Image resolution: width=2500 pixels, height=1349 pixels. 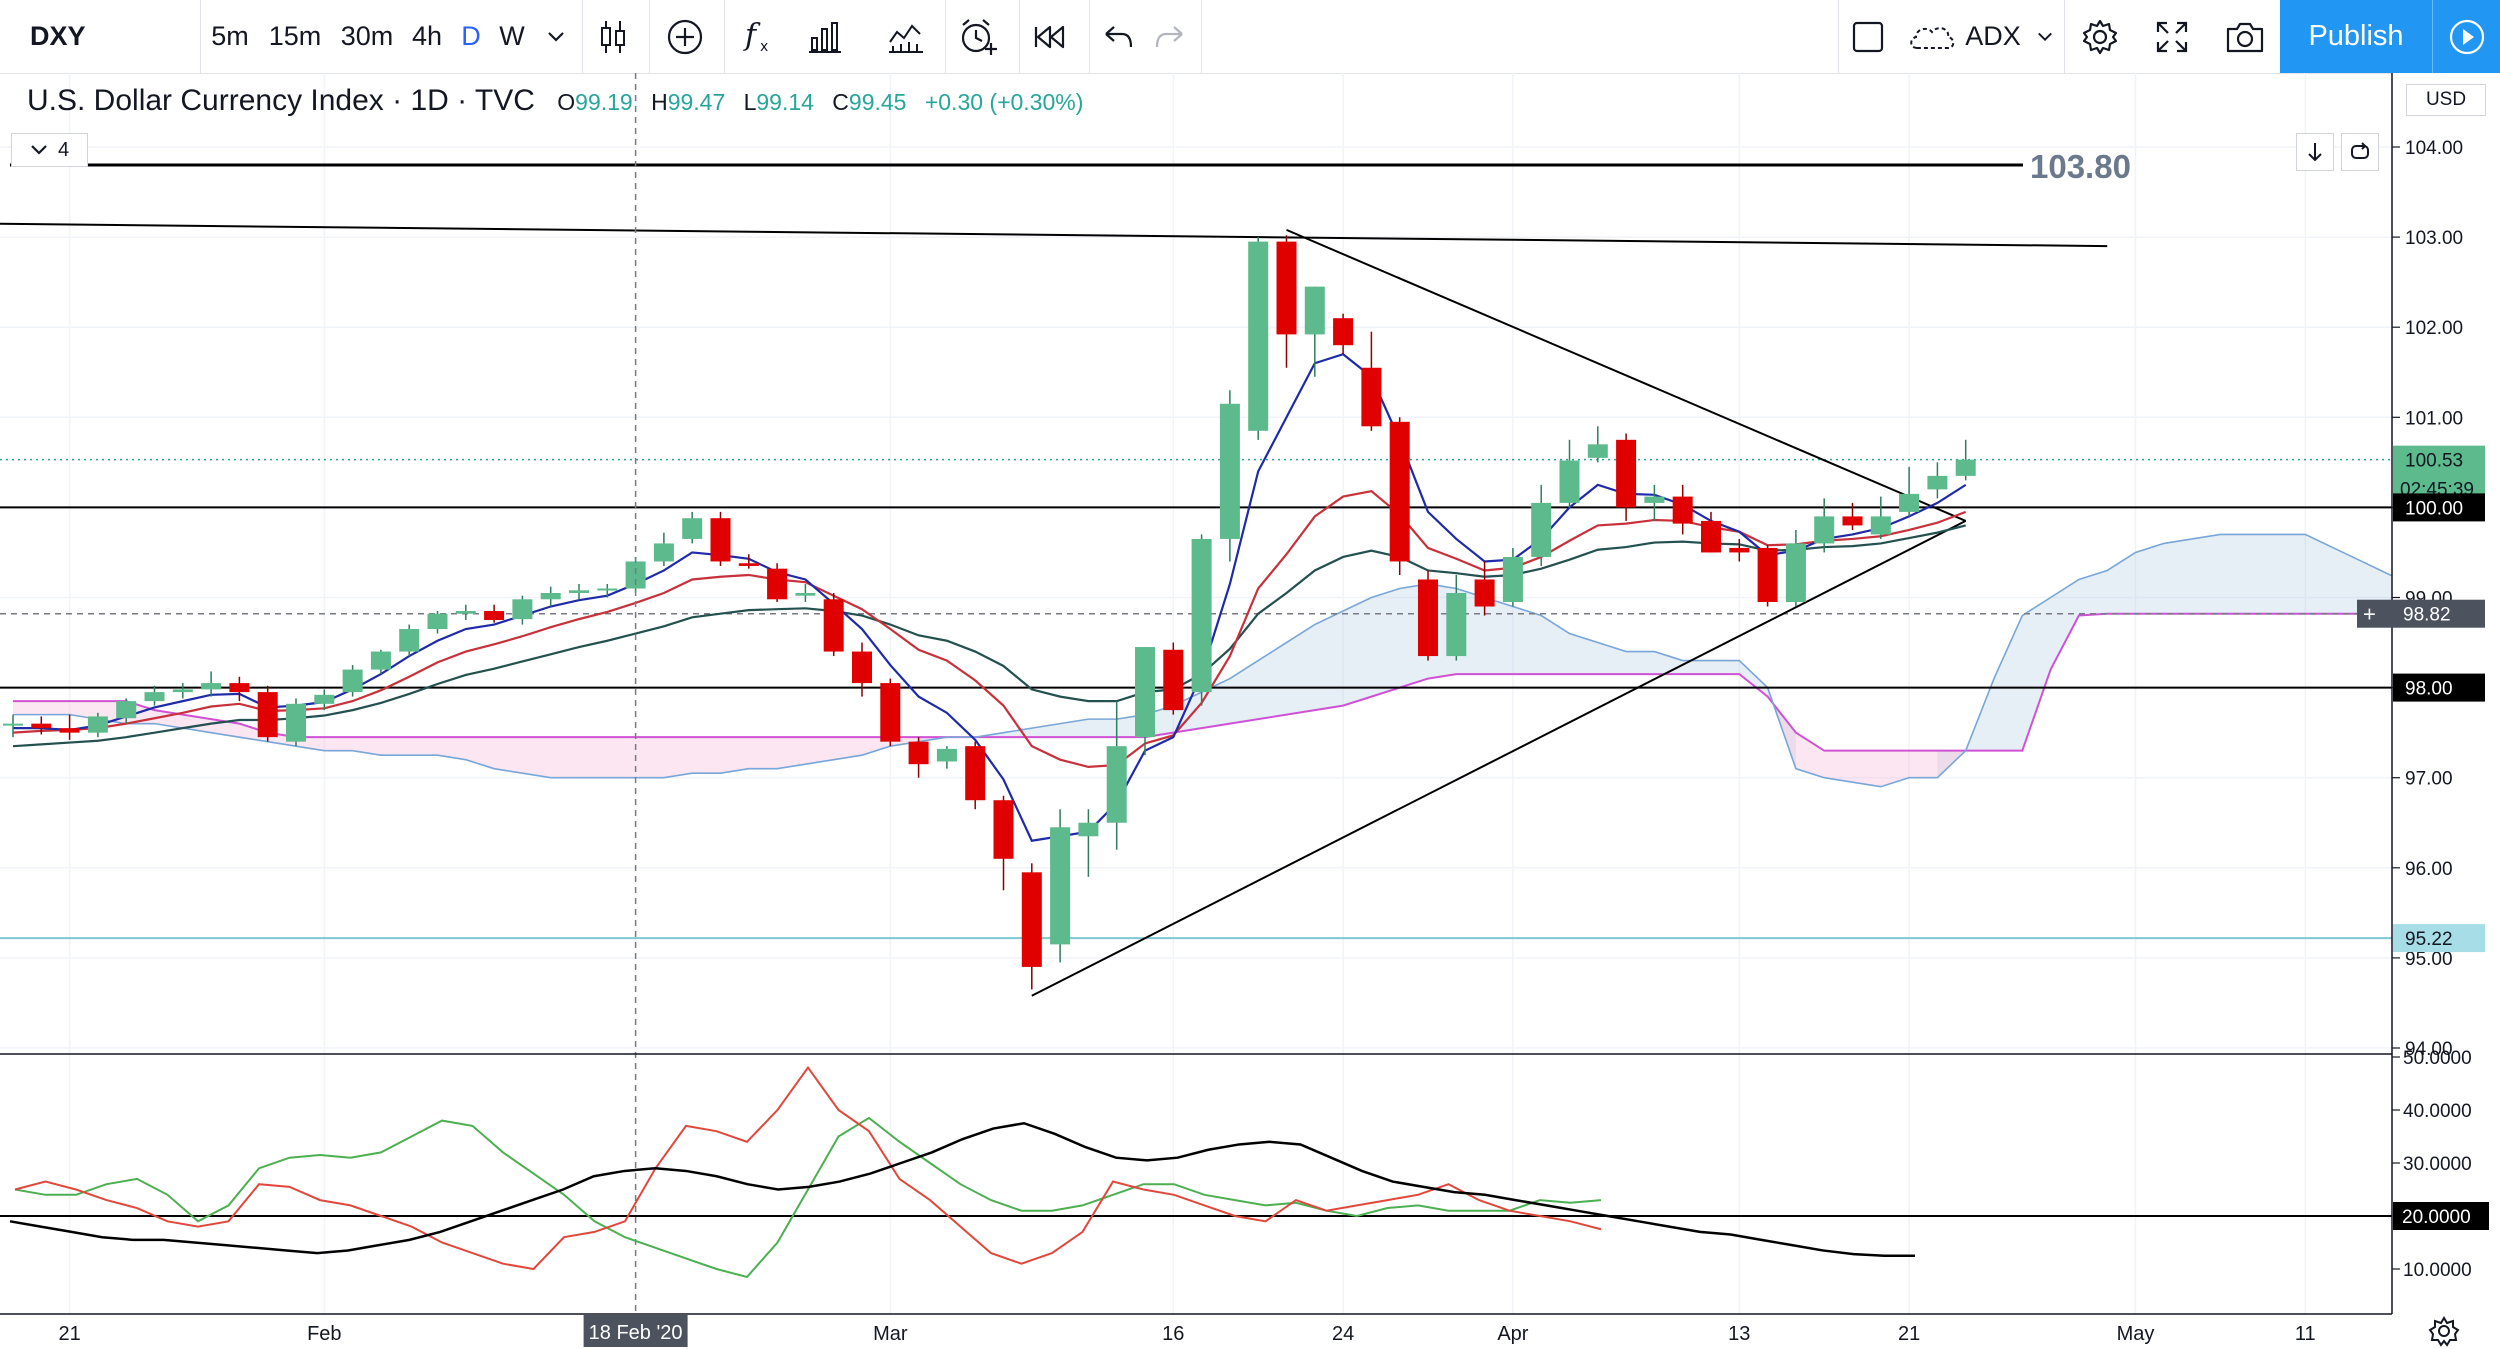 I want to click on interval-4h-button: 4h, so click(x=427, y=36).